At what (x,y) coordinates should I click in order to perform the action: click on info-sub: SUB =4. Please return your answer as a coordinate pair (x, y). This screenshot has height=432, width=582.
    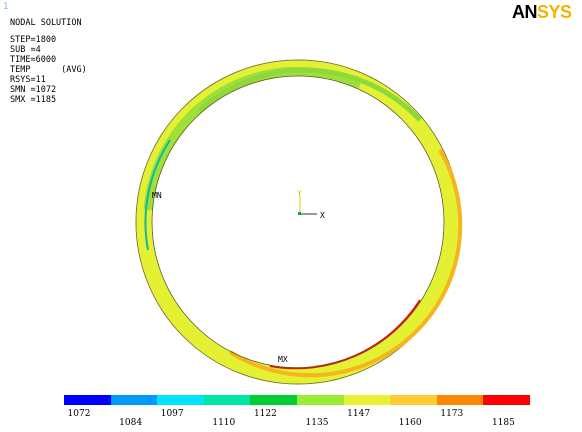
    Looking at the image, I should click on (25, 50).